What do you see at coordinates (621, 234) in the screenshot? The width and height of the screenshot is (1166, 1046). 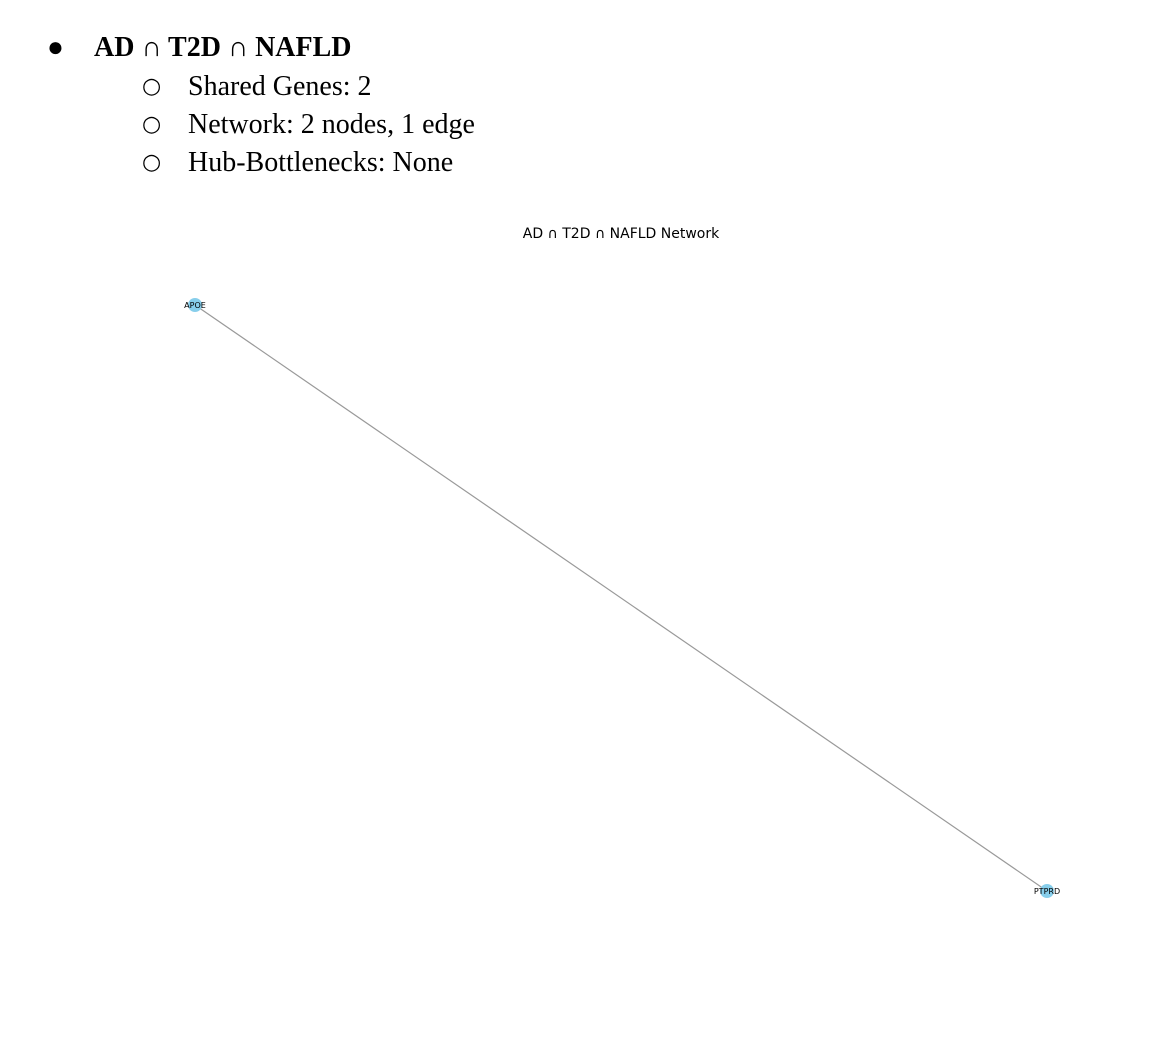 I see `figure-title: AD ∩ T2D ∩ NAFLD Network` at bounding box center [621, 234].